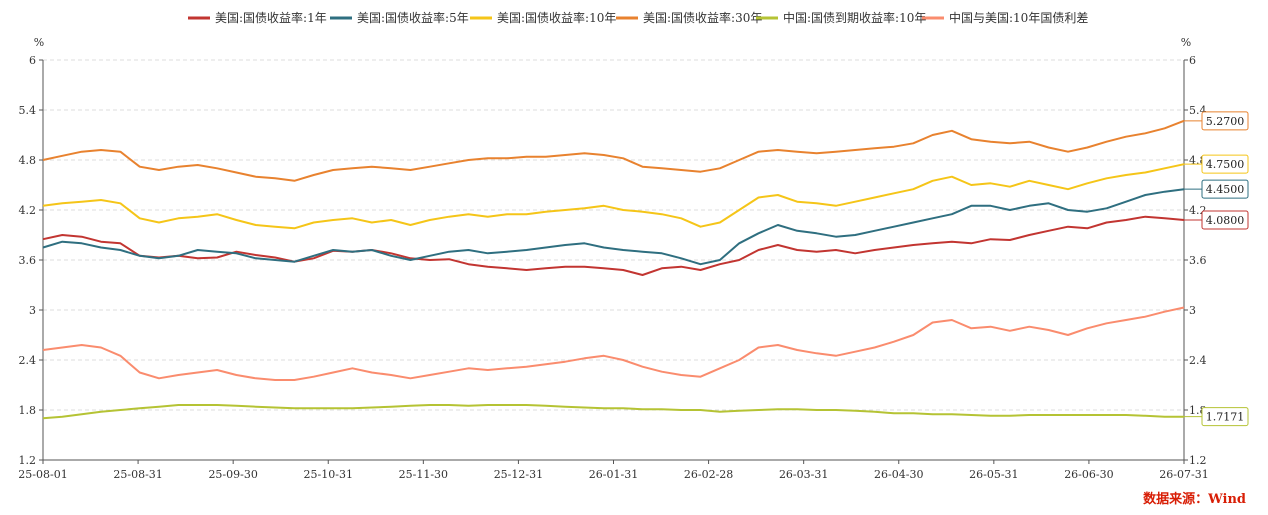 This screenshot has height=515, width=1268. I want to click on x-tick-label: 26-05-31, so click(993, 474).